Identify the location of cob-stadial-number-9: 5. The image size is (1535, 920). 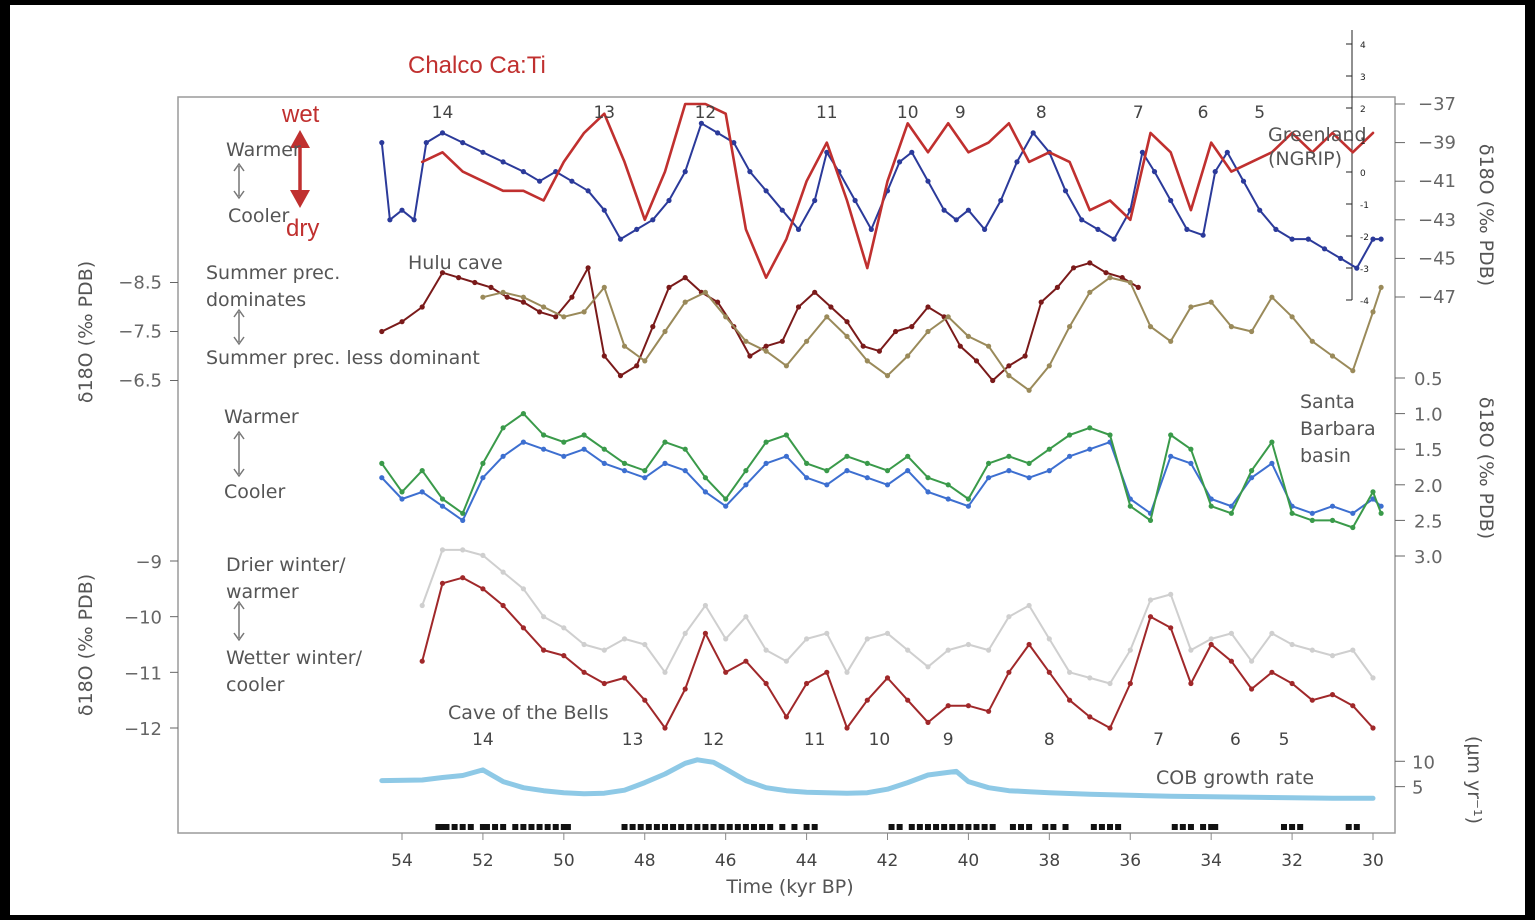
(1284, 740).